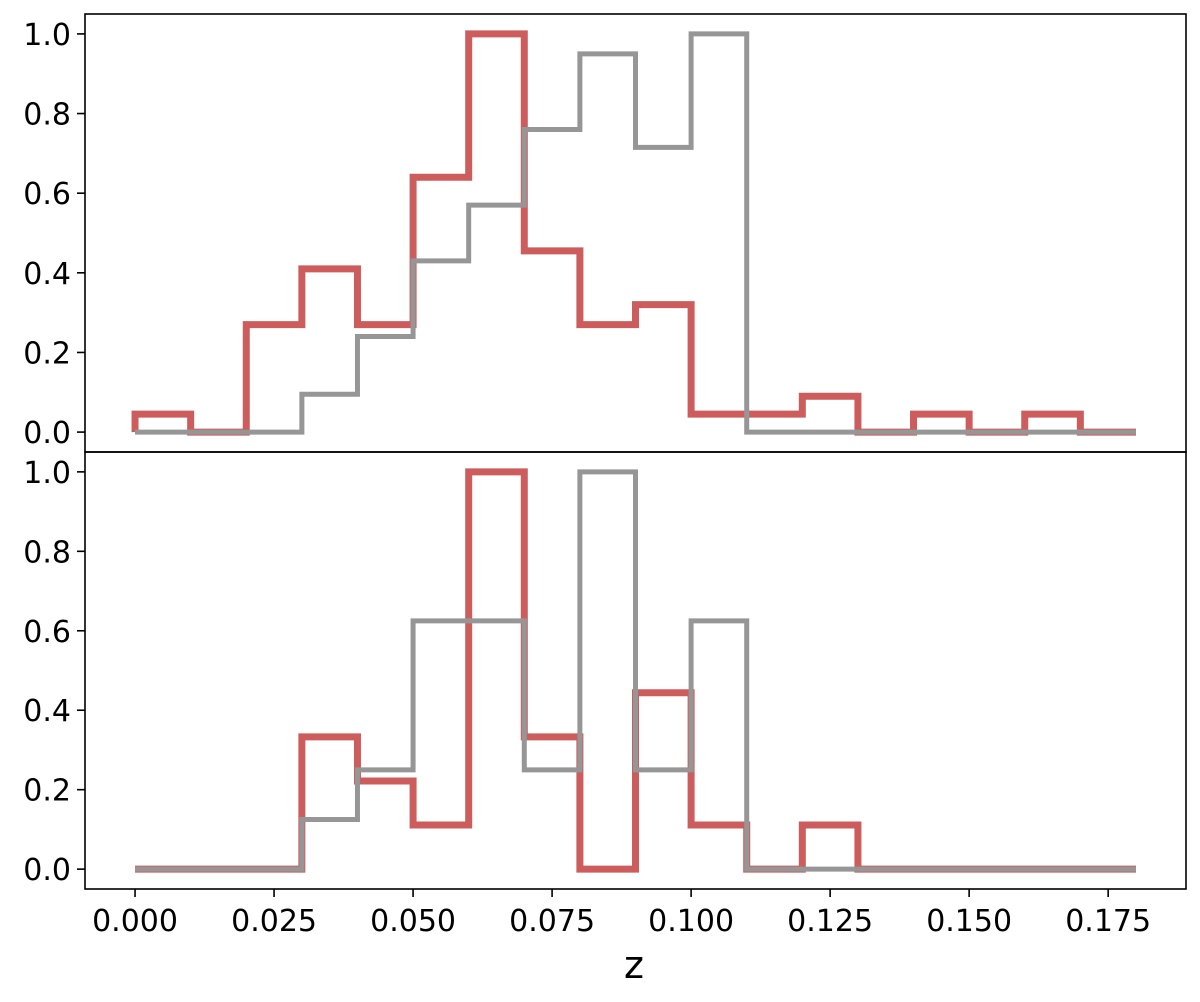  I want to click on x-tick-label: 0.000, so click(135, 921).